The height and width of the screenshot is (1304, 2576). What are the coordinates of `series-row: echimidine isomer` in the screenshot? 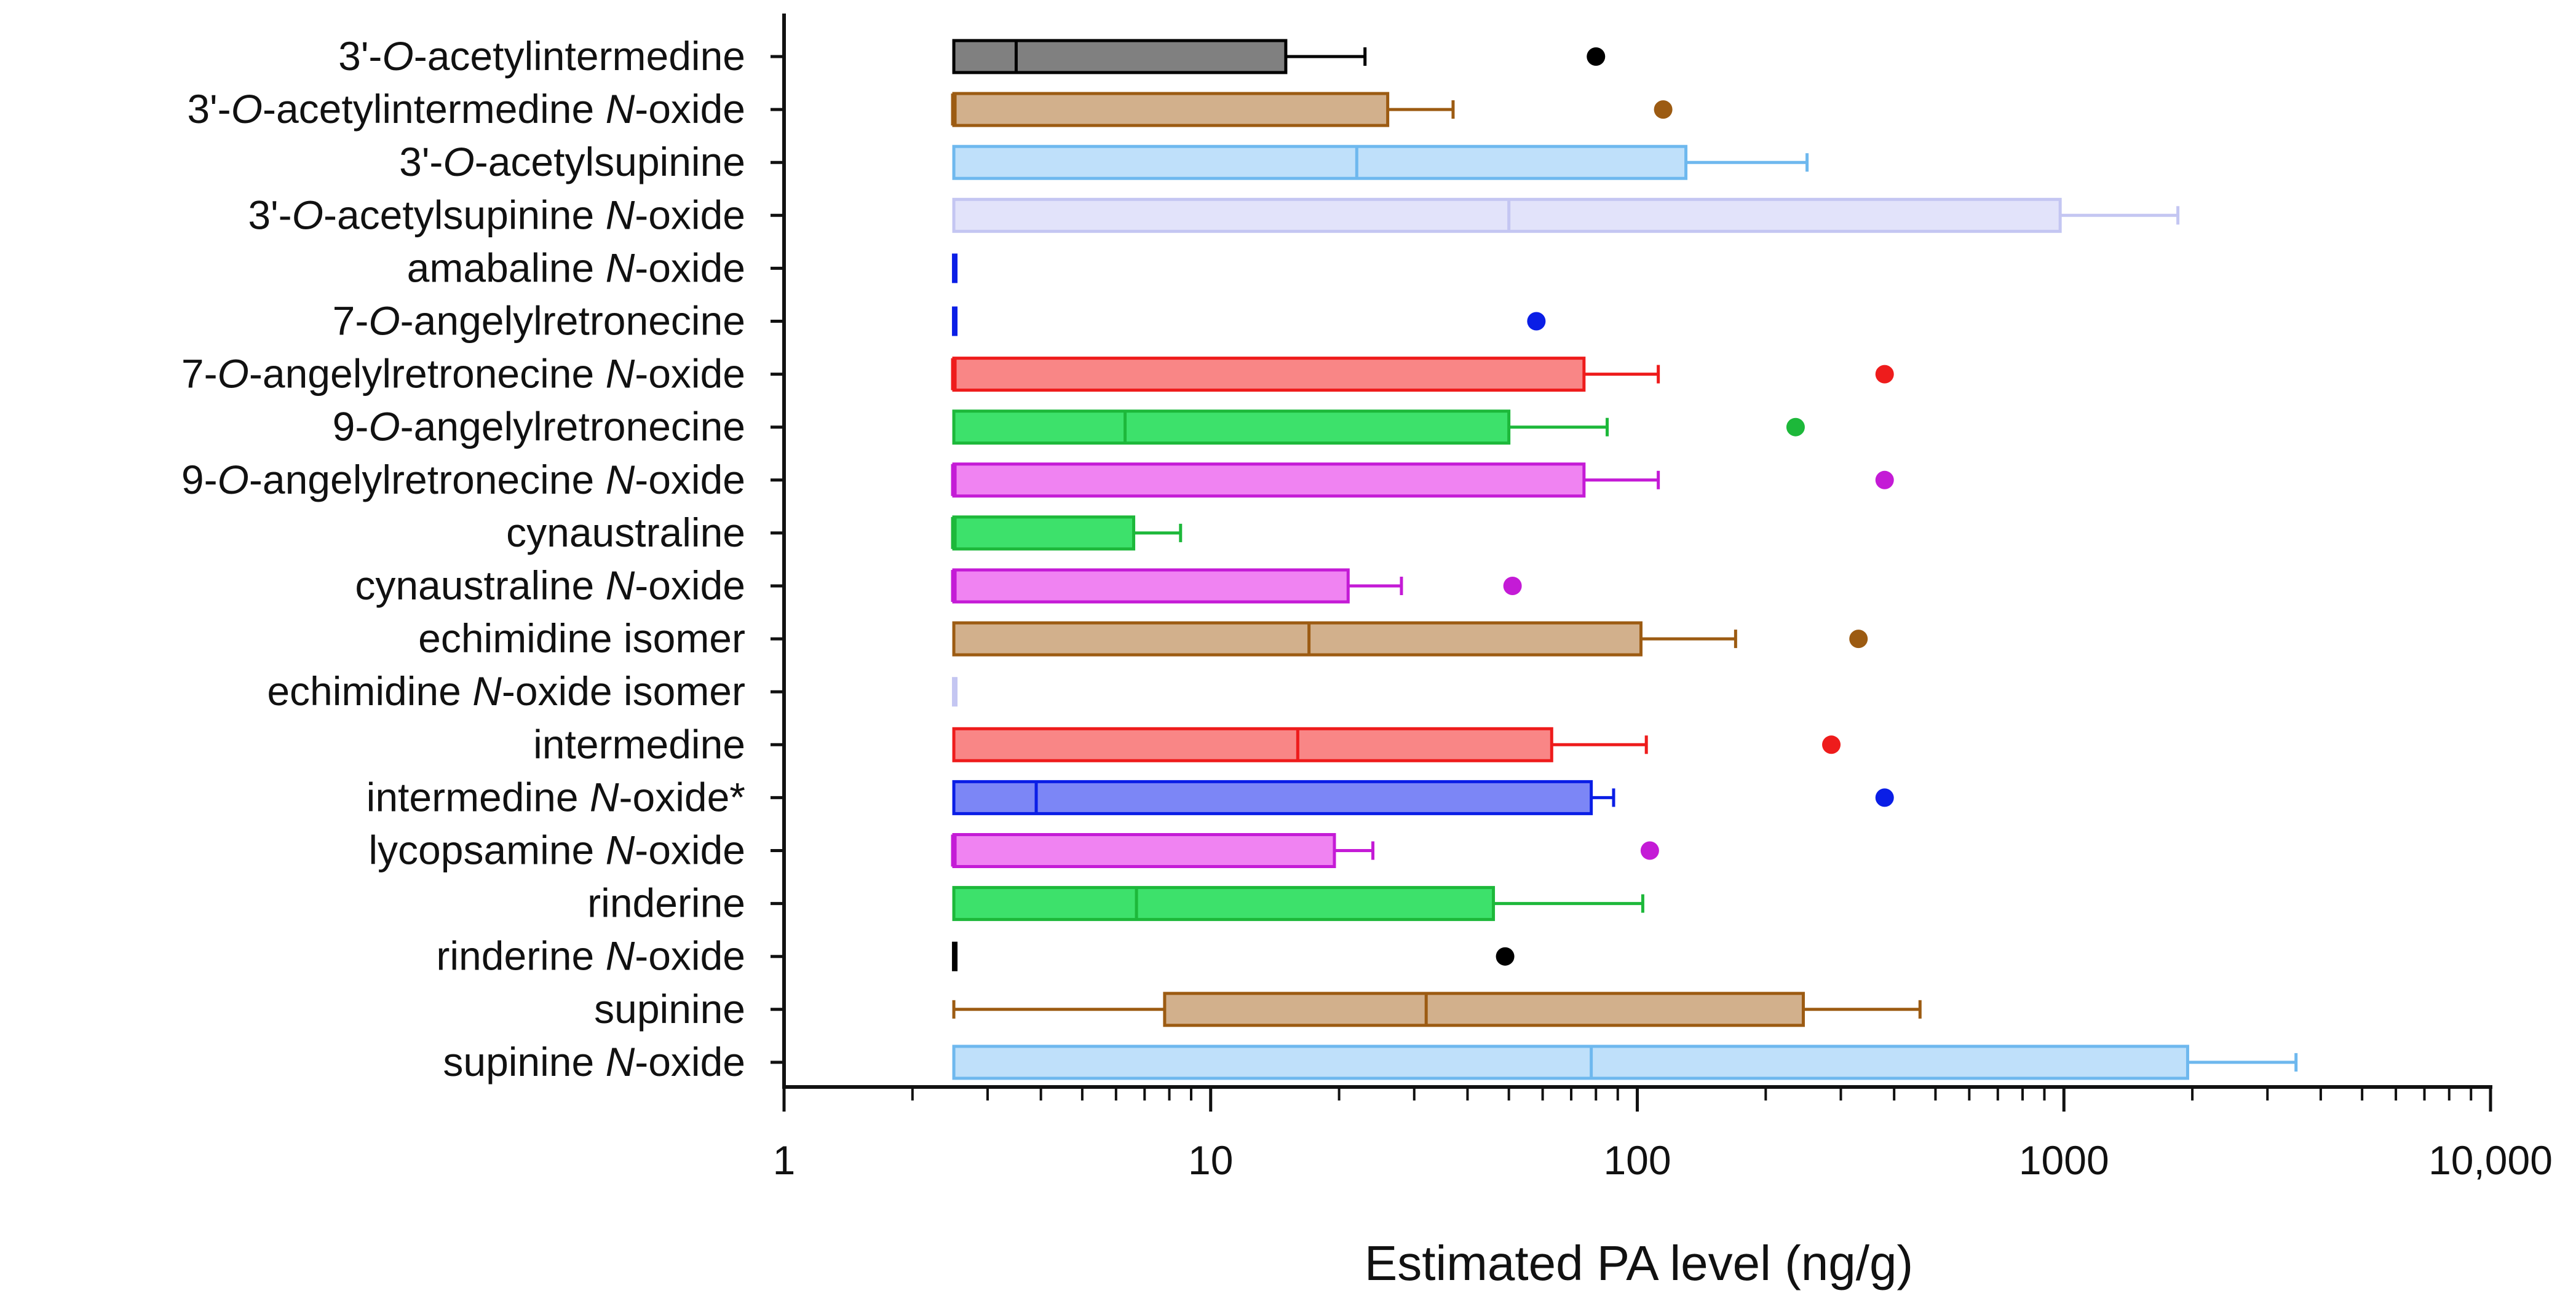 It's located at (1143, 638).